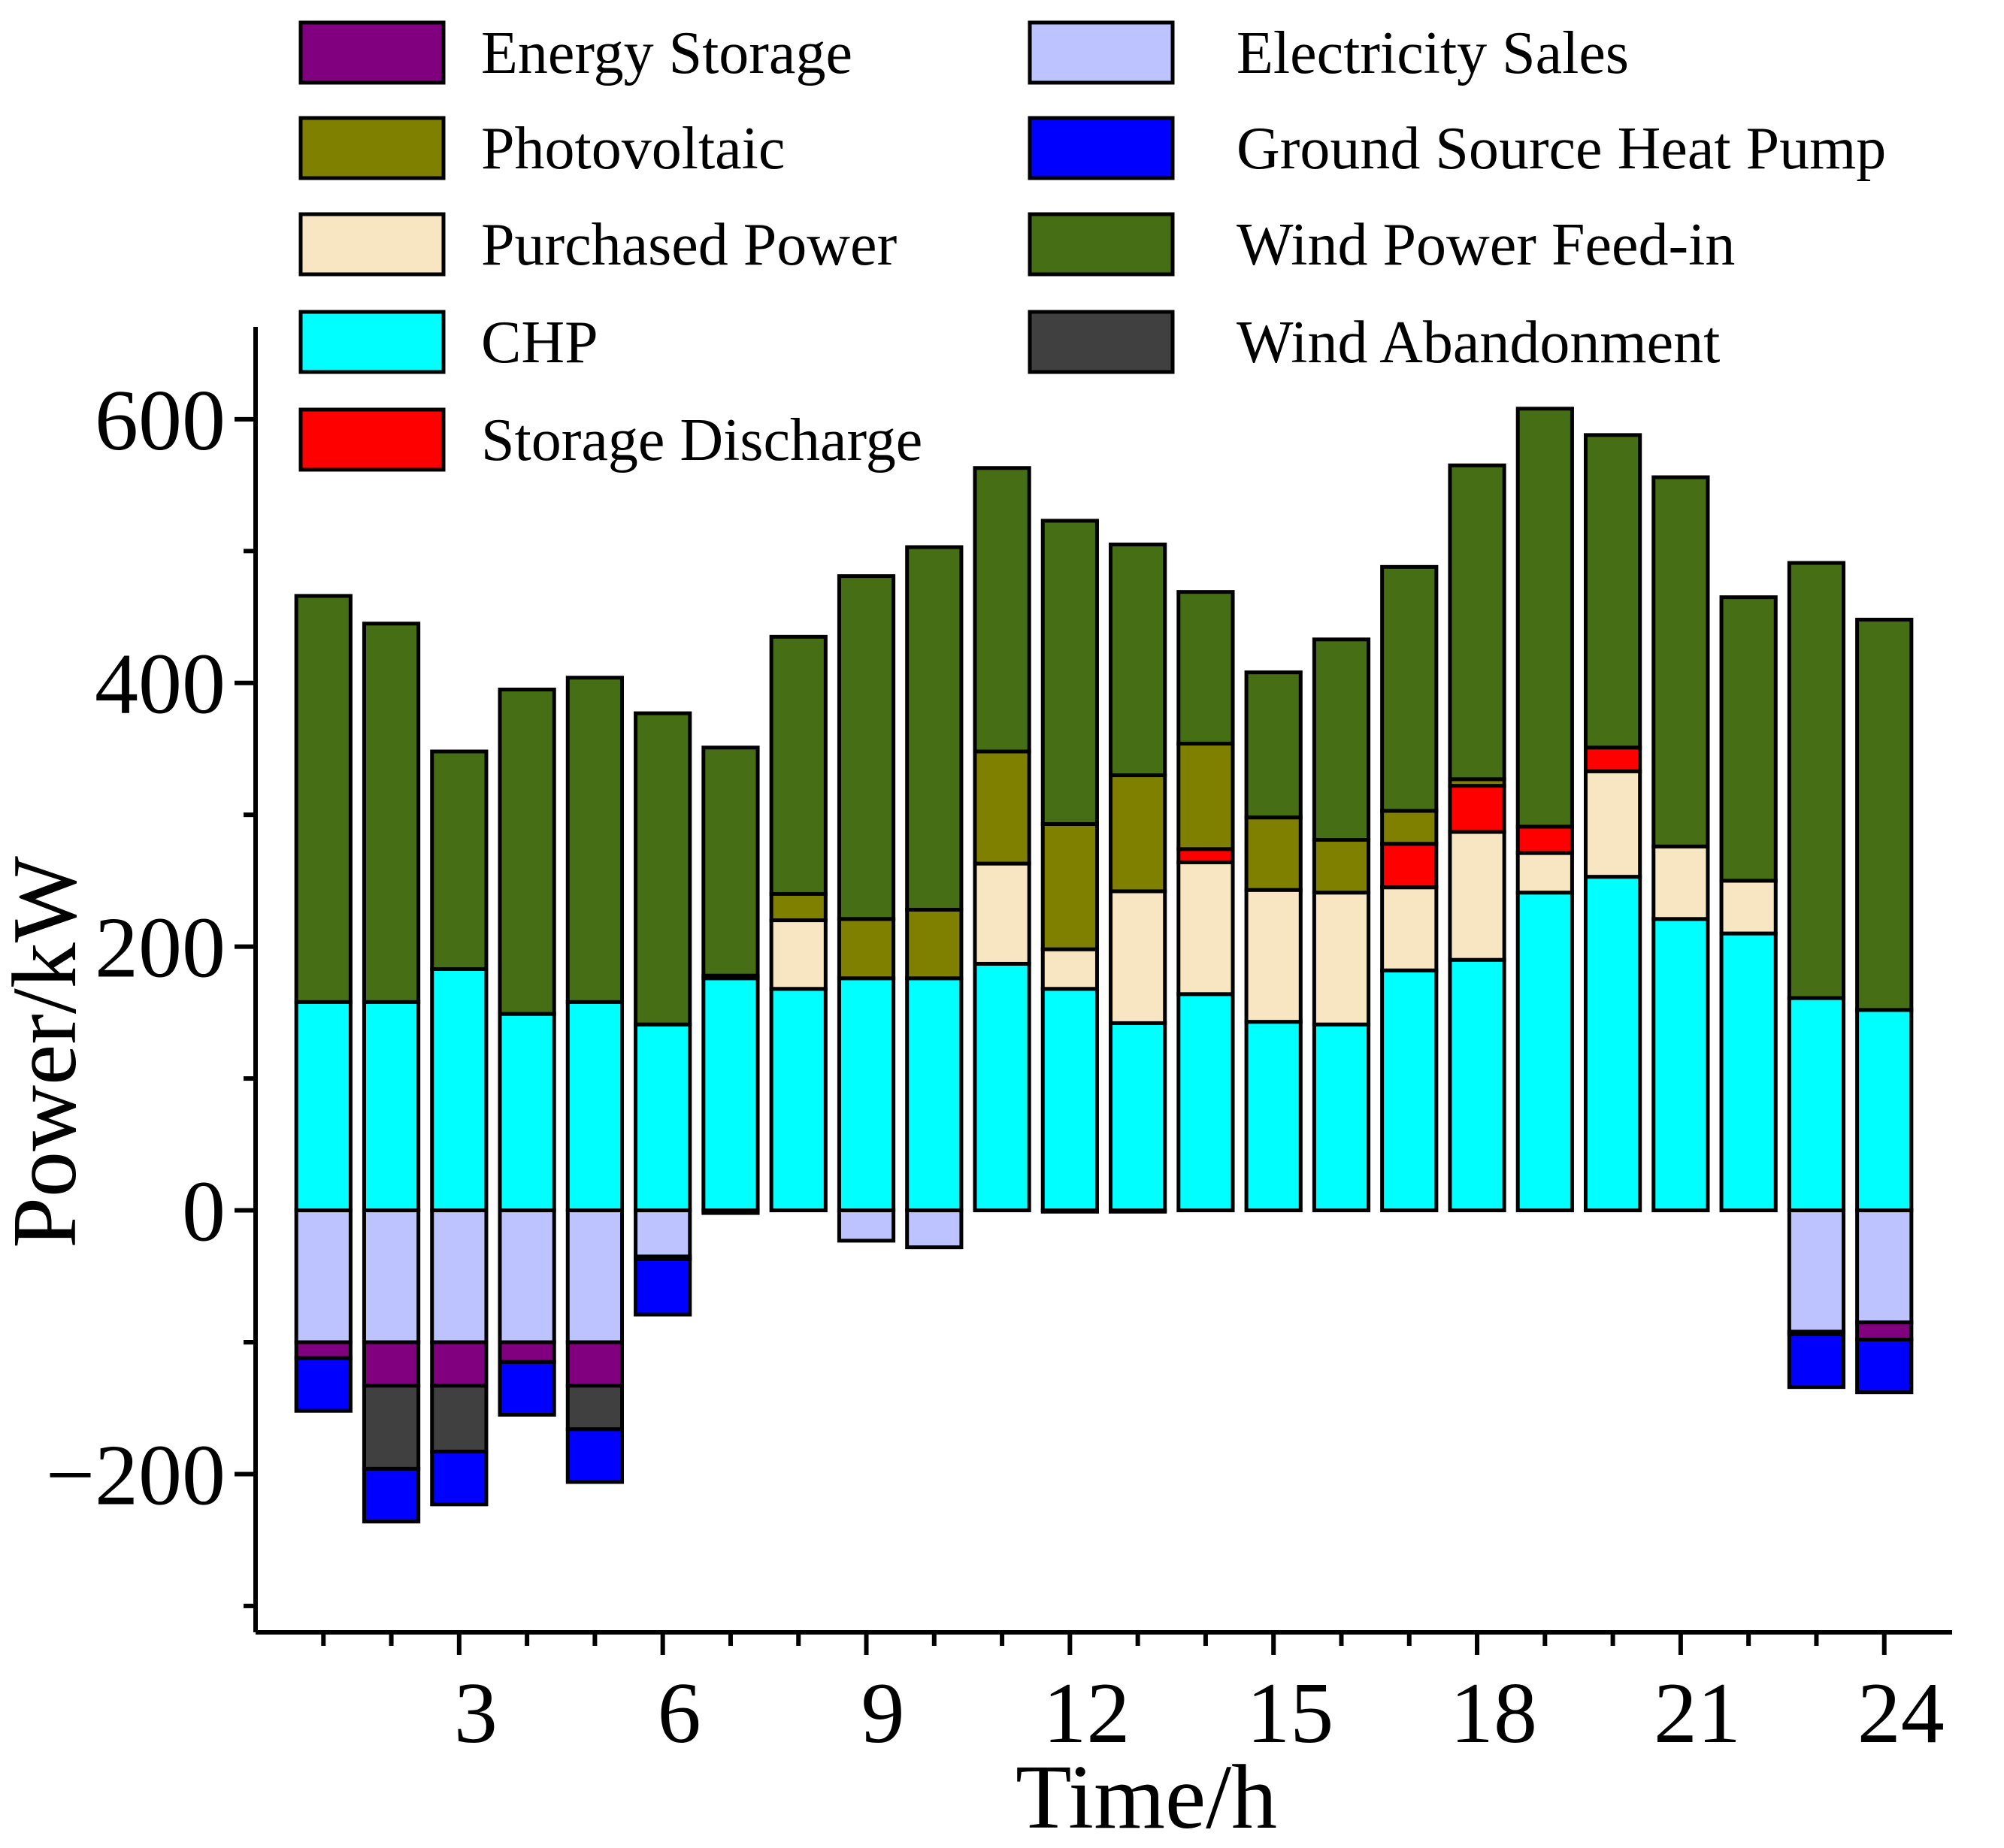 This screenshot has height=1848, width=2004. I want to click on x-tick-label-24: 24, so click(1901, 1714).